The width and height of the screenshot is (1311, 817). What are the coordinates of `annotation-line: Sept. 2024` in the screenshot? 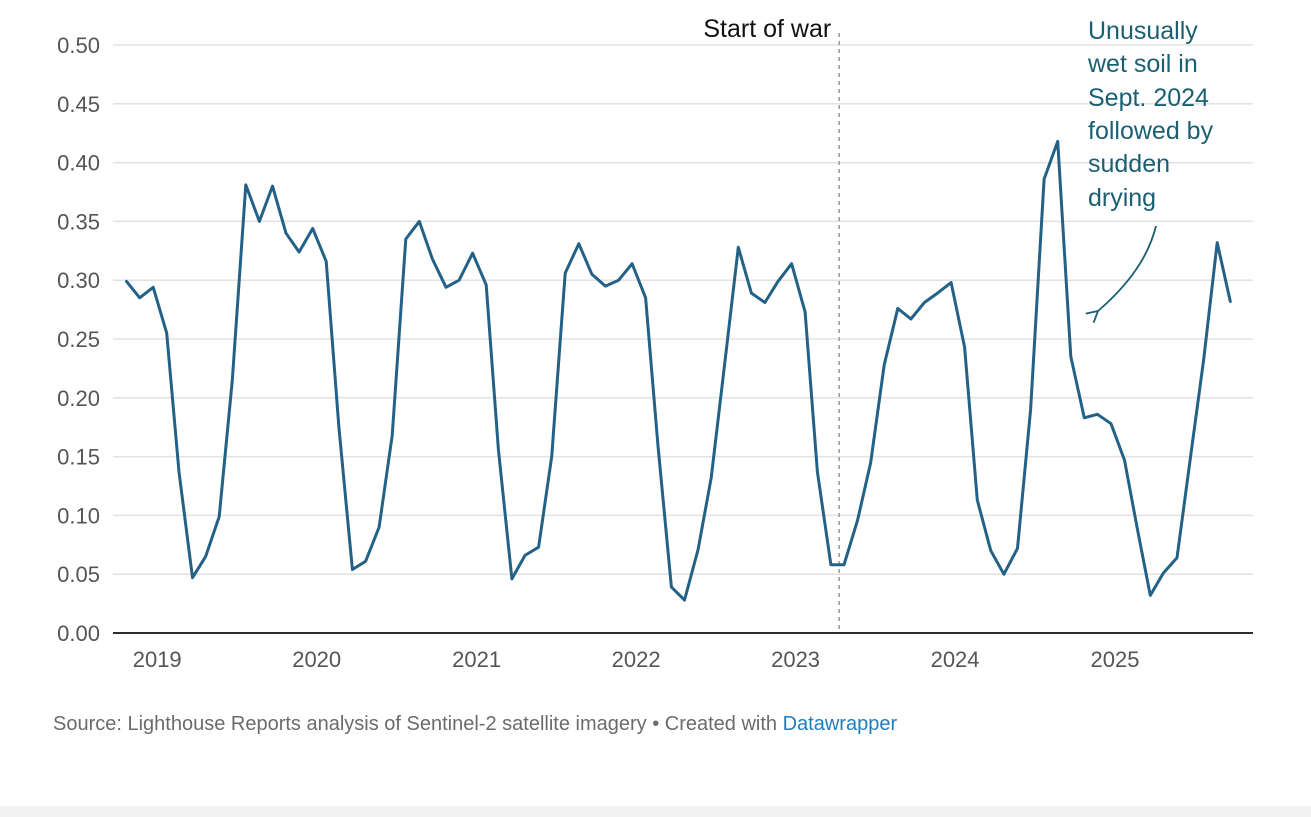 It's located at (1148, 98).